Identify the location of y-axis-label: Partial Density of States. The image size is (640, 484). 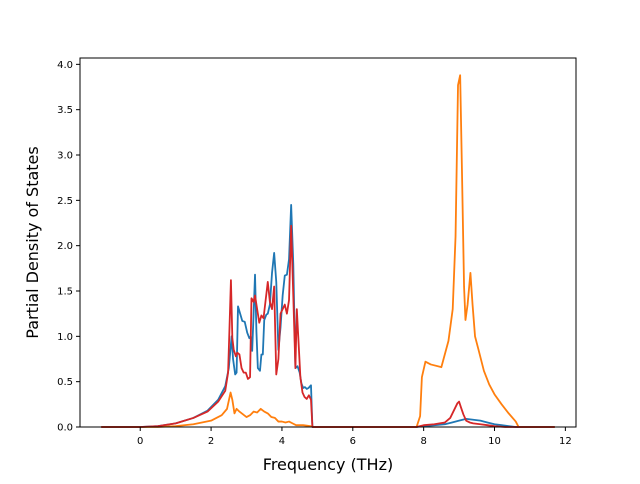
(32, 242).